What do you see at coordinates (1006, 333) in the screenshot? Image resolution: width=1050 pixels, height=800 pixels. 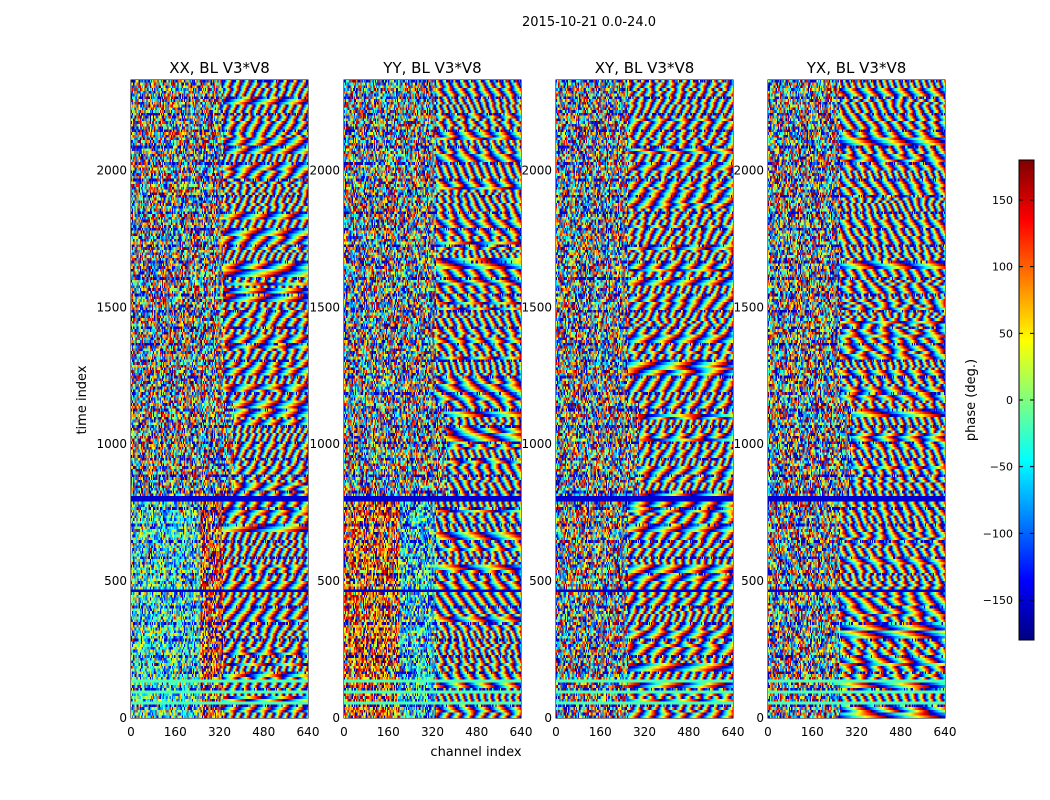 I see `colorbar-tick-label: 50` at bounding box center [1006, 333].